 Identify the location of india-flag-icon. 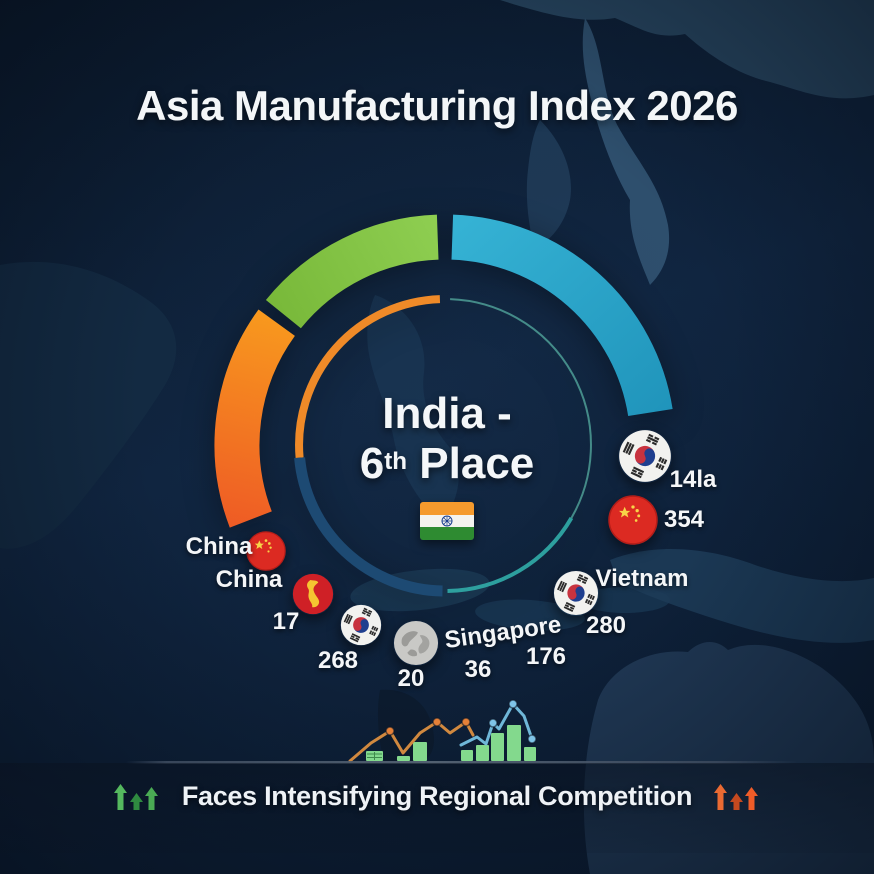
(447, 521).